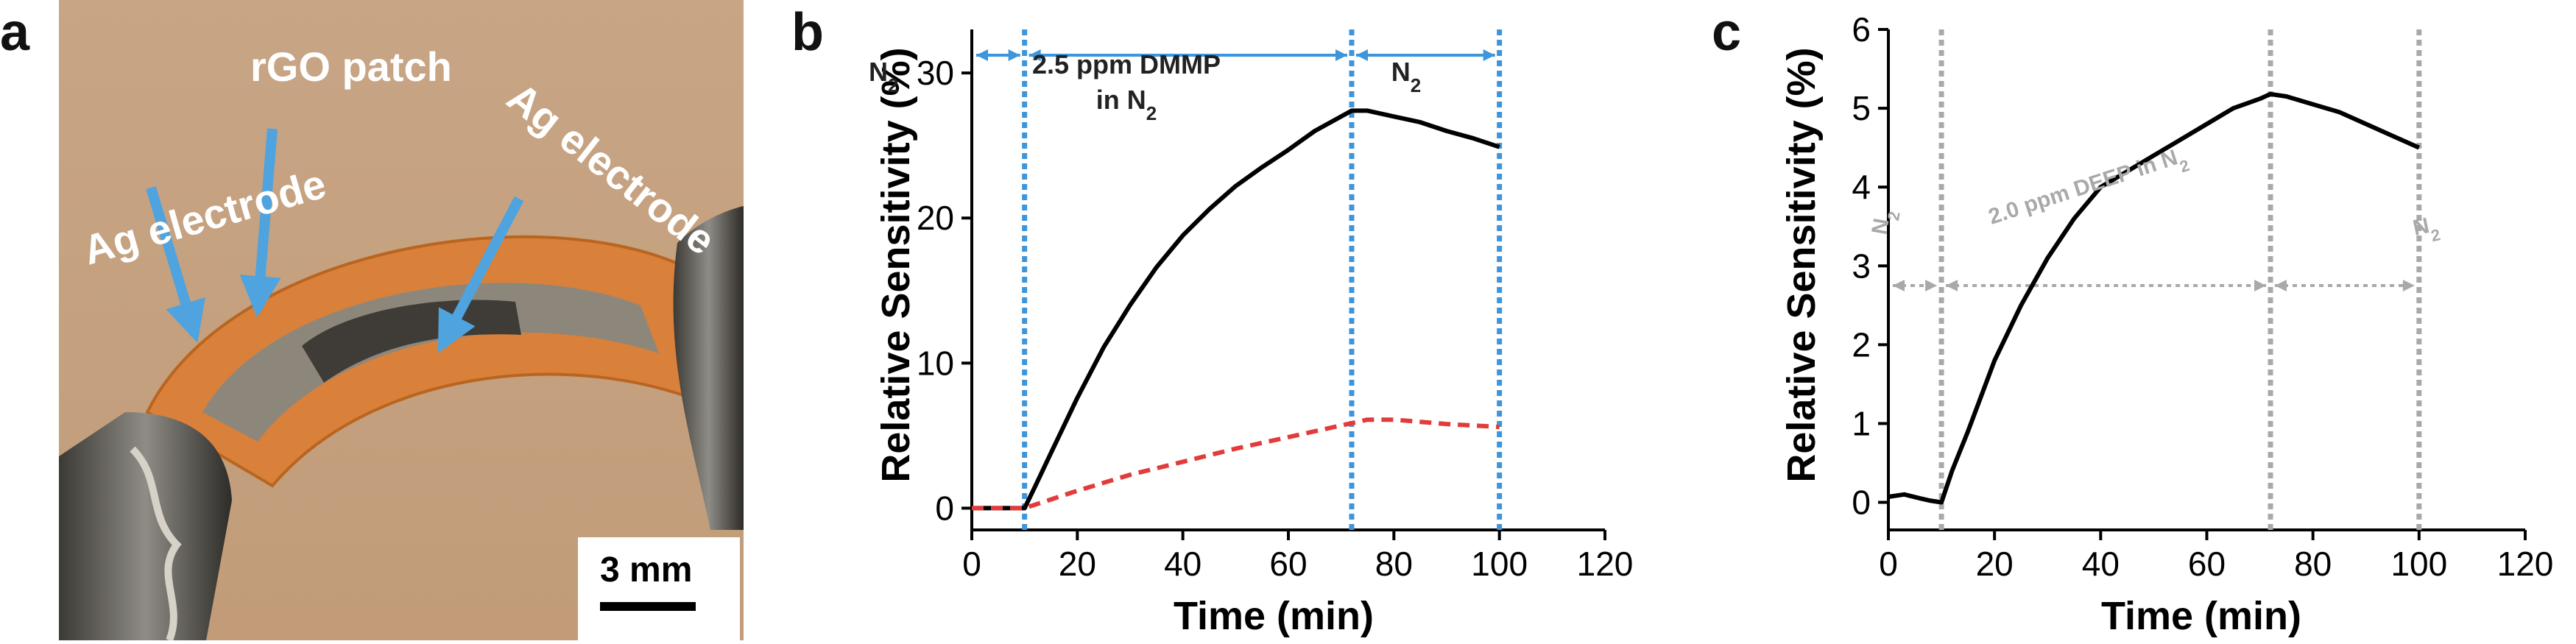 The height and width of the screenshot is (644, 2576). Describe the element at coordinates (2418, 564) in the screenshot. I see `chart-c-xtick-label: 100` at that location.